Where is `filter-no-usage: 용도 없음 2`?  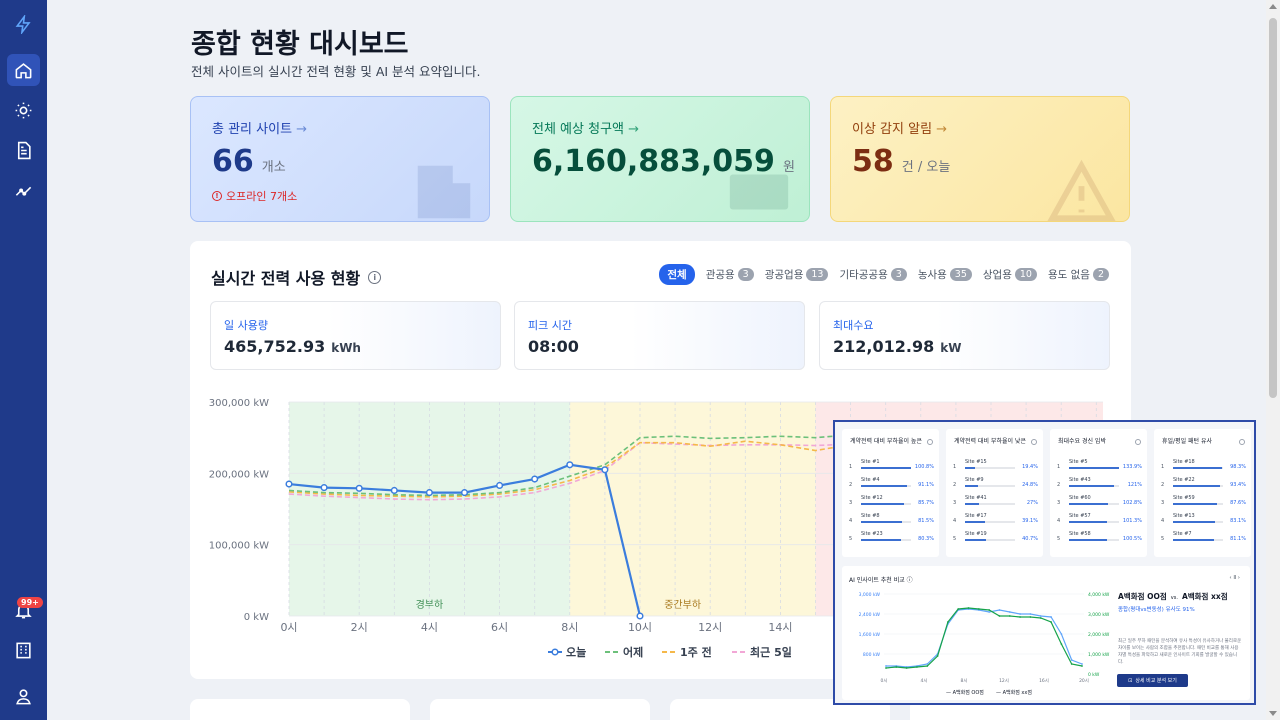 filter-no-usage: 용도 없음 2 is located at coordinates (1078, 274).